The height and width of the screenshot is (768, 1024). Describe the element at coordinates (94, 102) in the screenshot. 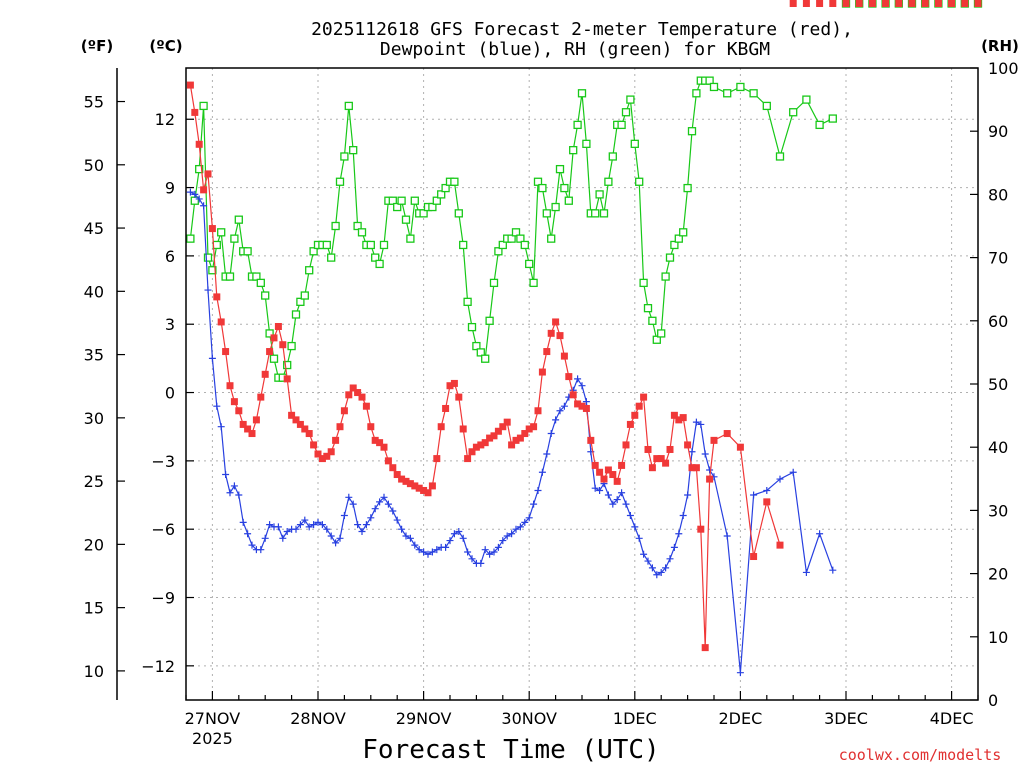

I see `f-tick-label: 55` at that location.